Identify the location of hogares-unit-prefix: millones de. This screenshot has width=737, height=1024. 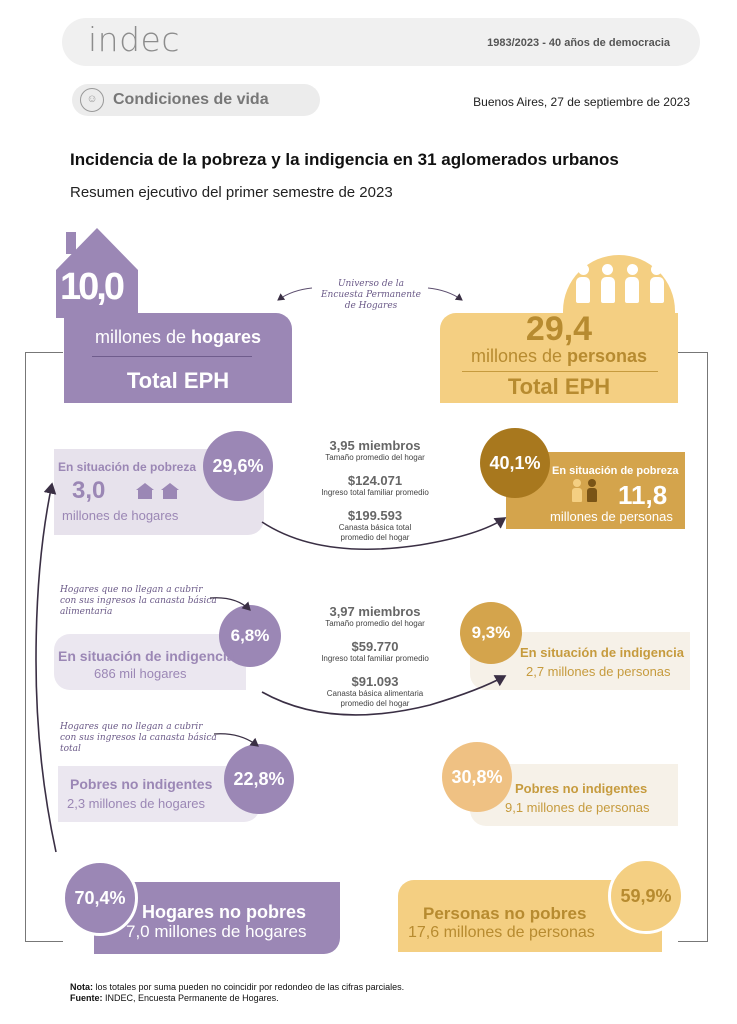
(142, 337).